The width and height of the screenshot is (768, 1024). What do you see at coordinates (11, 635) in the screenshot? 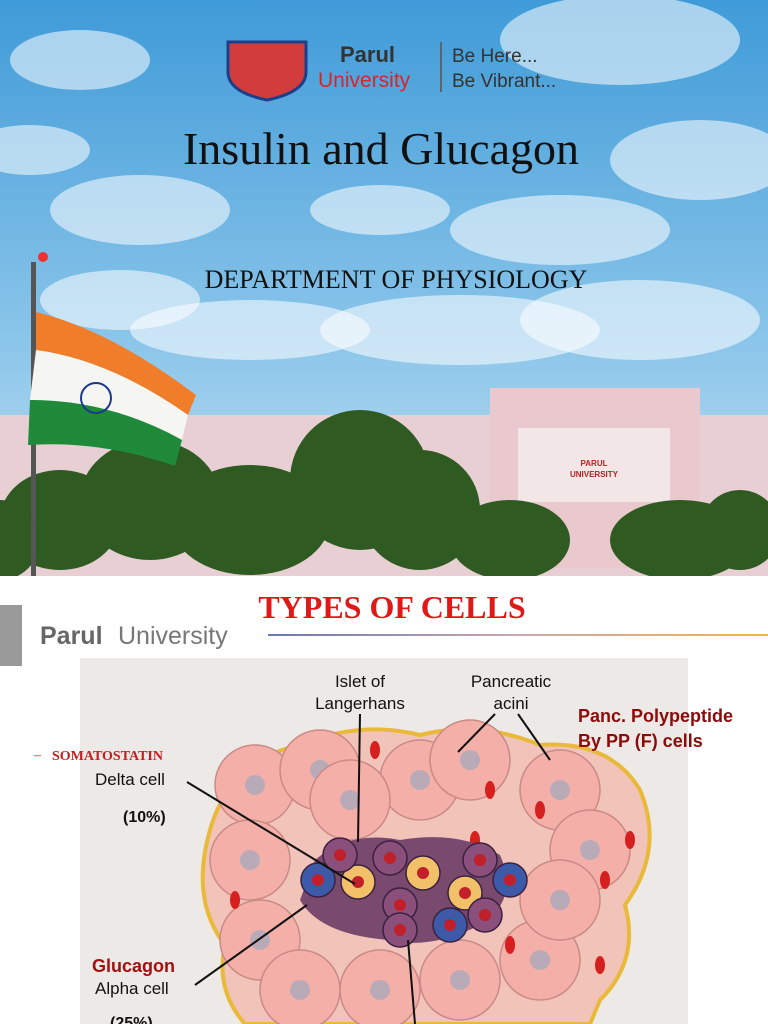
I see `accent-bar` at bounding box center [11, 635].